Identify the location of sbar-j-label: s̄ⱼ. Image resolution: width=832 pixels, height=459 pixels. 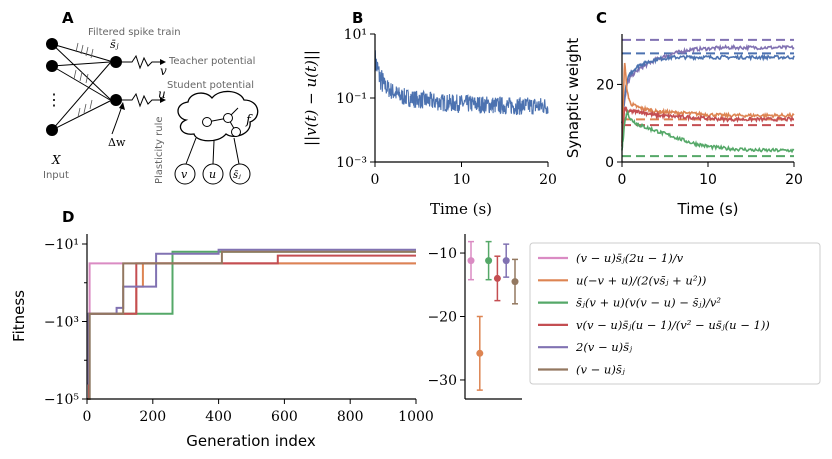
(114, 44).